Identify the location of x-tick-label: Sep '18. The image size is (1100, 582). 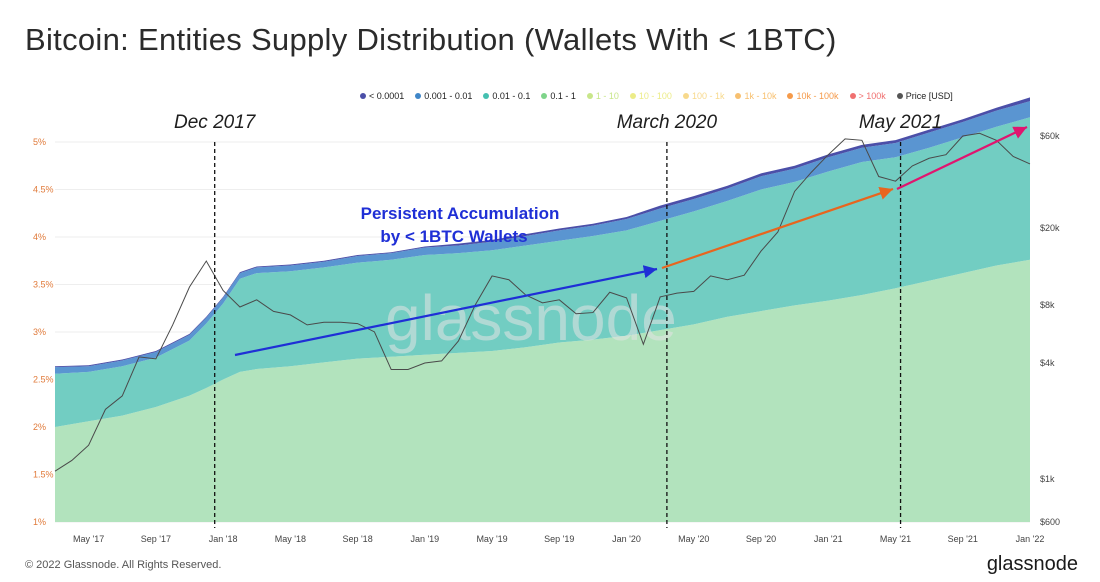
(357, 539).